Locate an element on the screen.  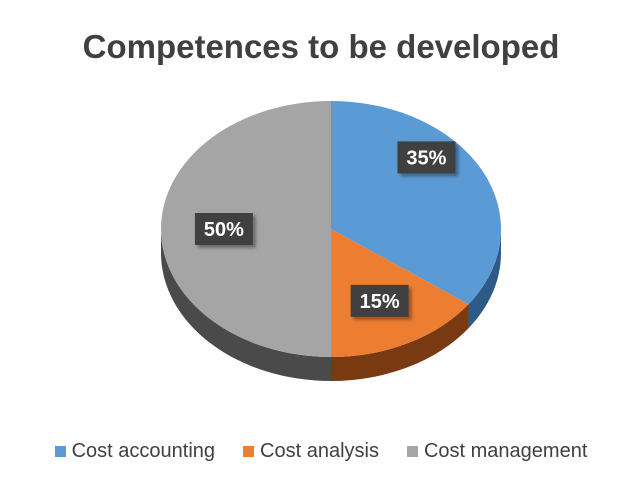
legend-label: Cost accounting is located at coordinates (143, 451).